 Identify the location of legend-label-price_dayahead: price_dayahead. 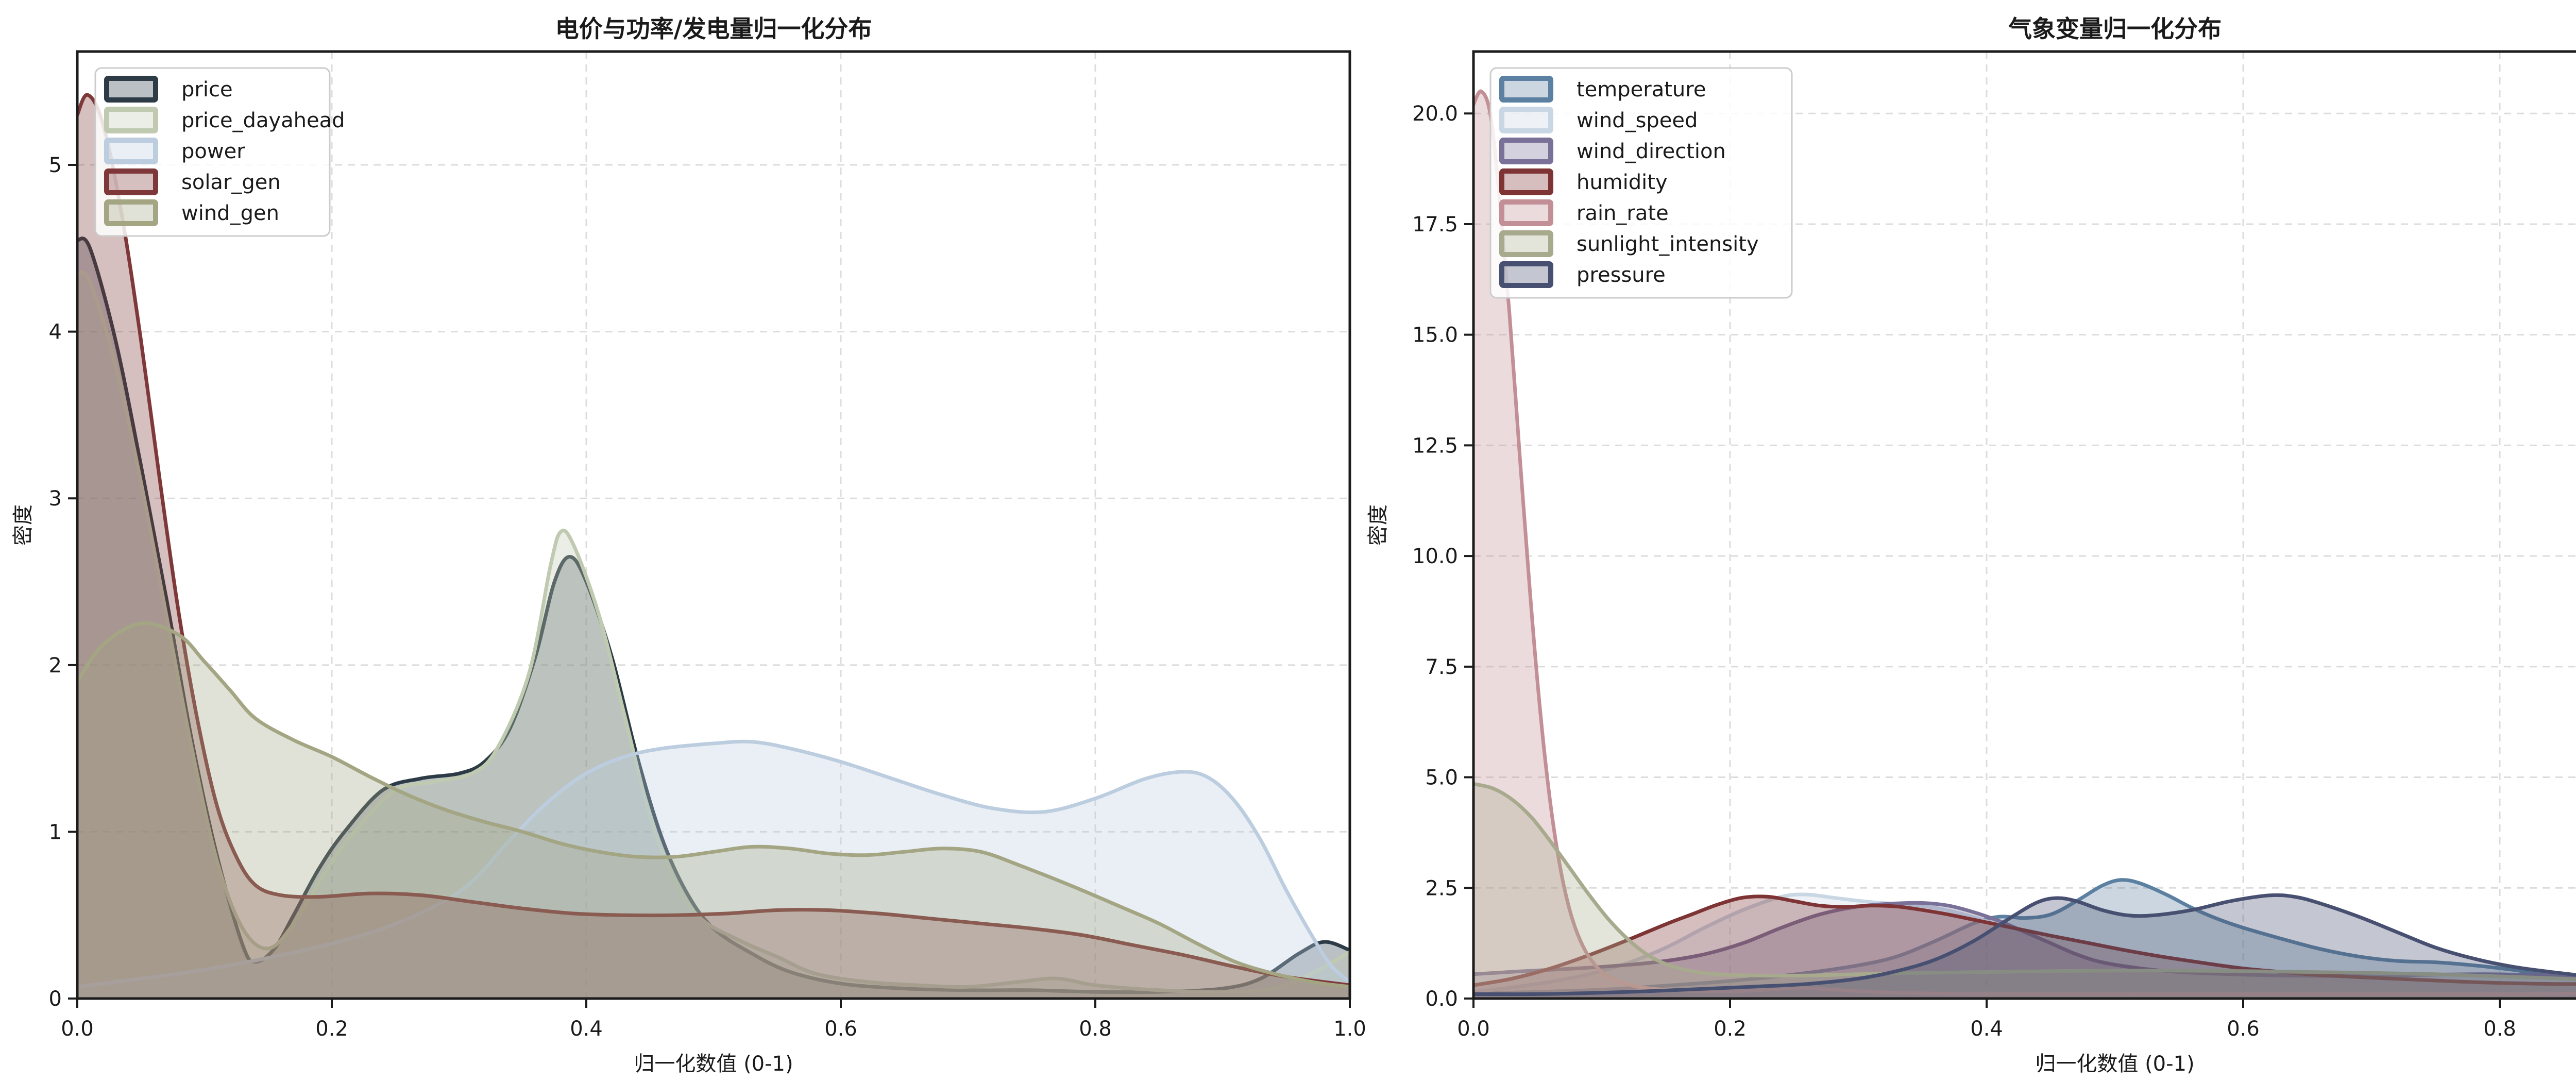
(263, 120).